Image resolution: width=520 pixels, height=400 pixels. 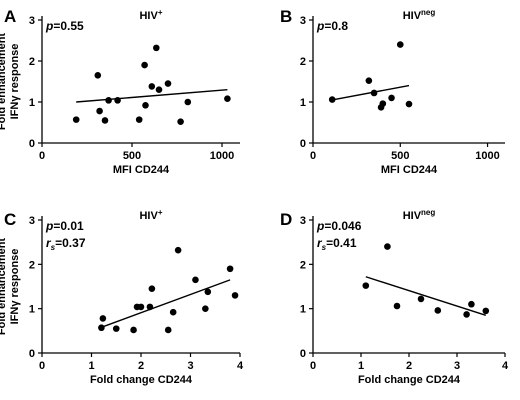 What do you see at coordinates (286, 219) in the screenshot?
I see `panel-letter: D` at bounding box center [286, 219].